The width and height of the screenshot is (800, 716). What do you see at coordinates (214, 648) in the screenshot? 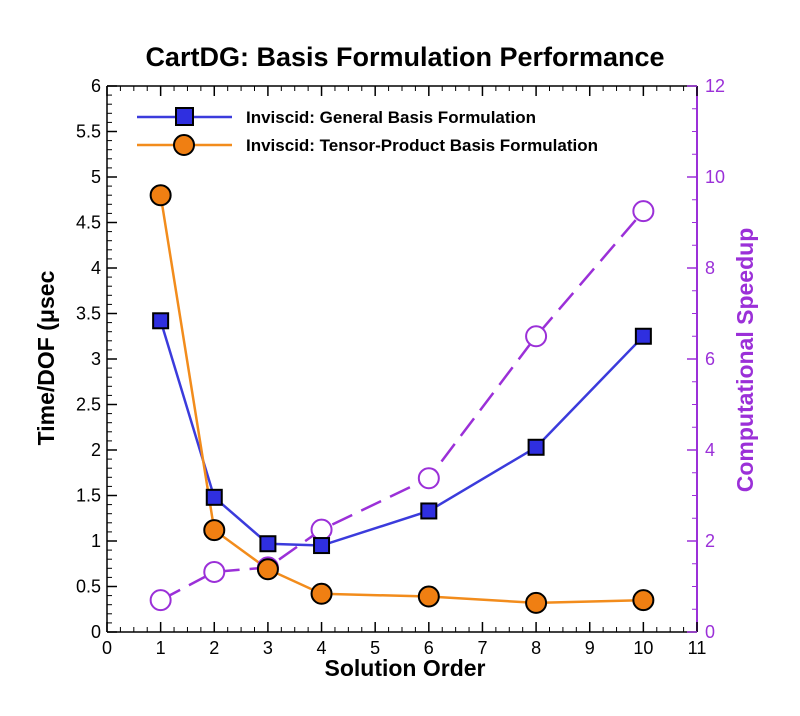
I see `x-tick-label: 2` at bounding box center [214, 648].